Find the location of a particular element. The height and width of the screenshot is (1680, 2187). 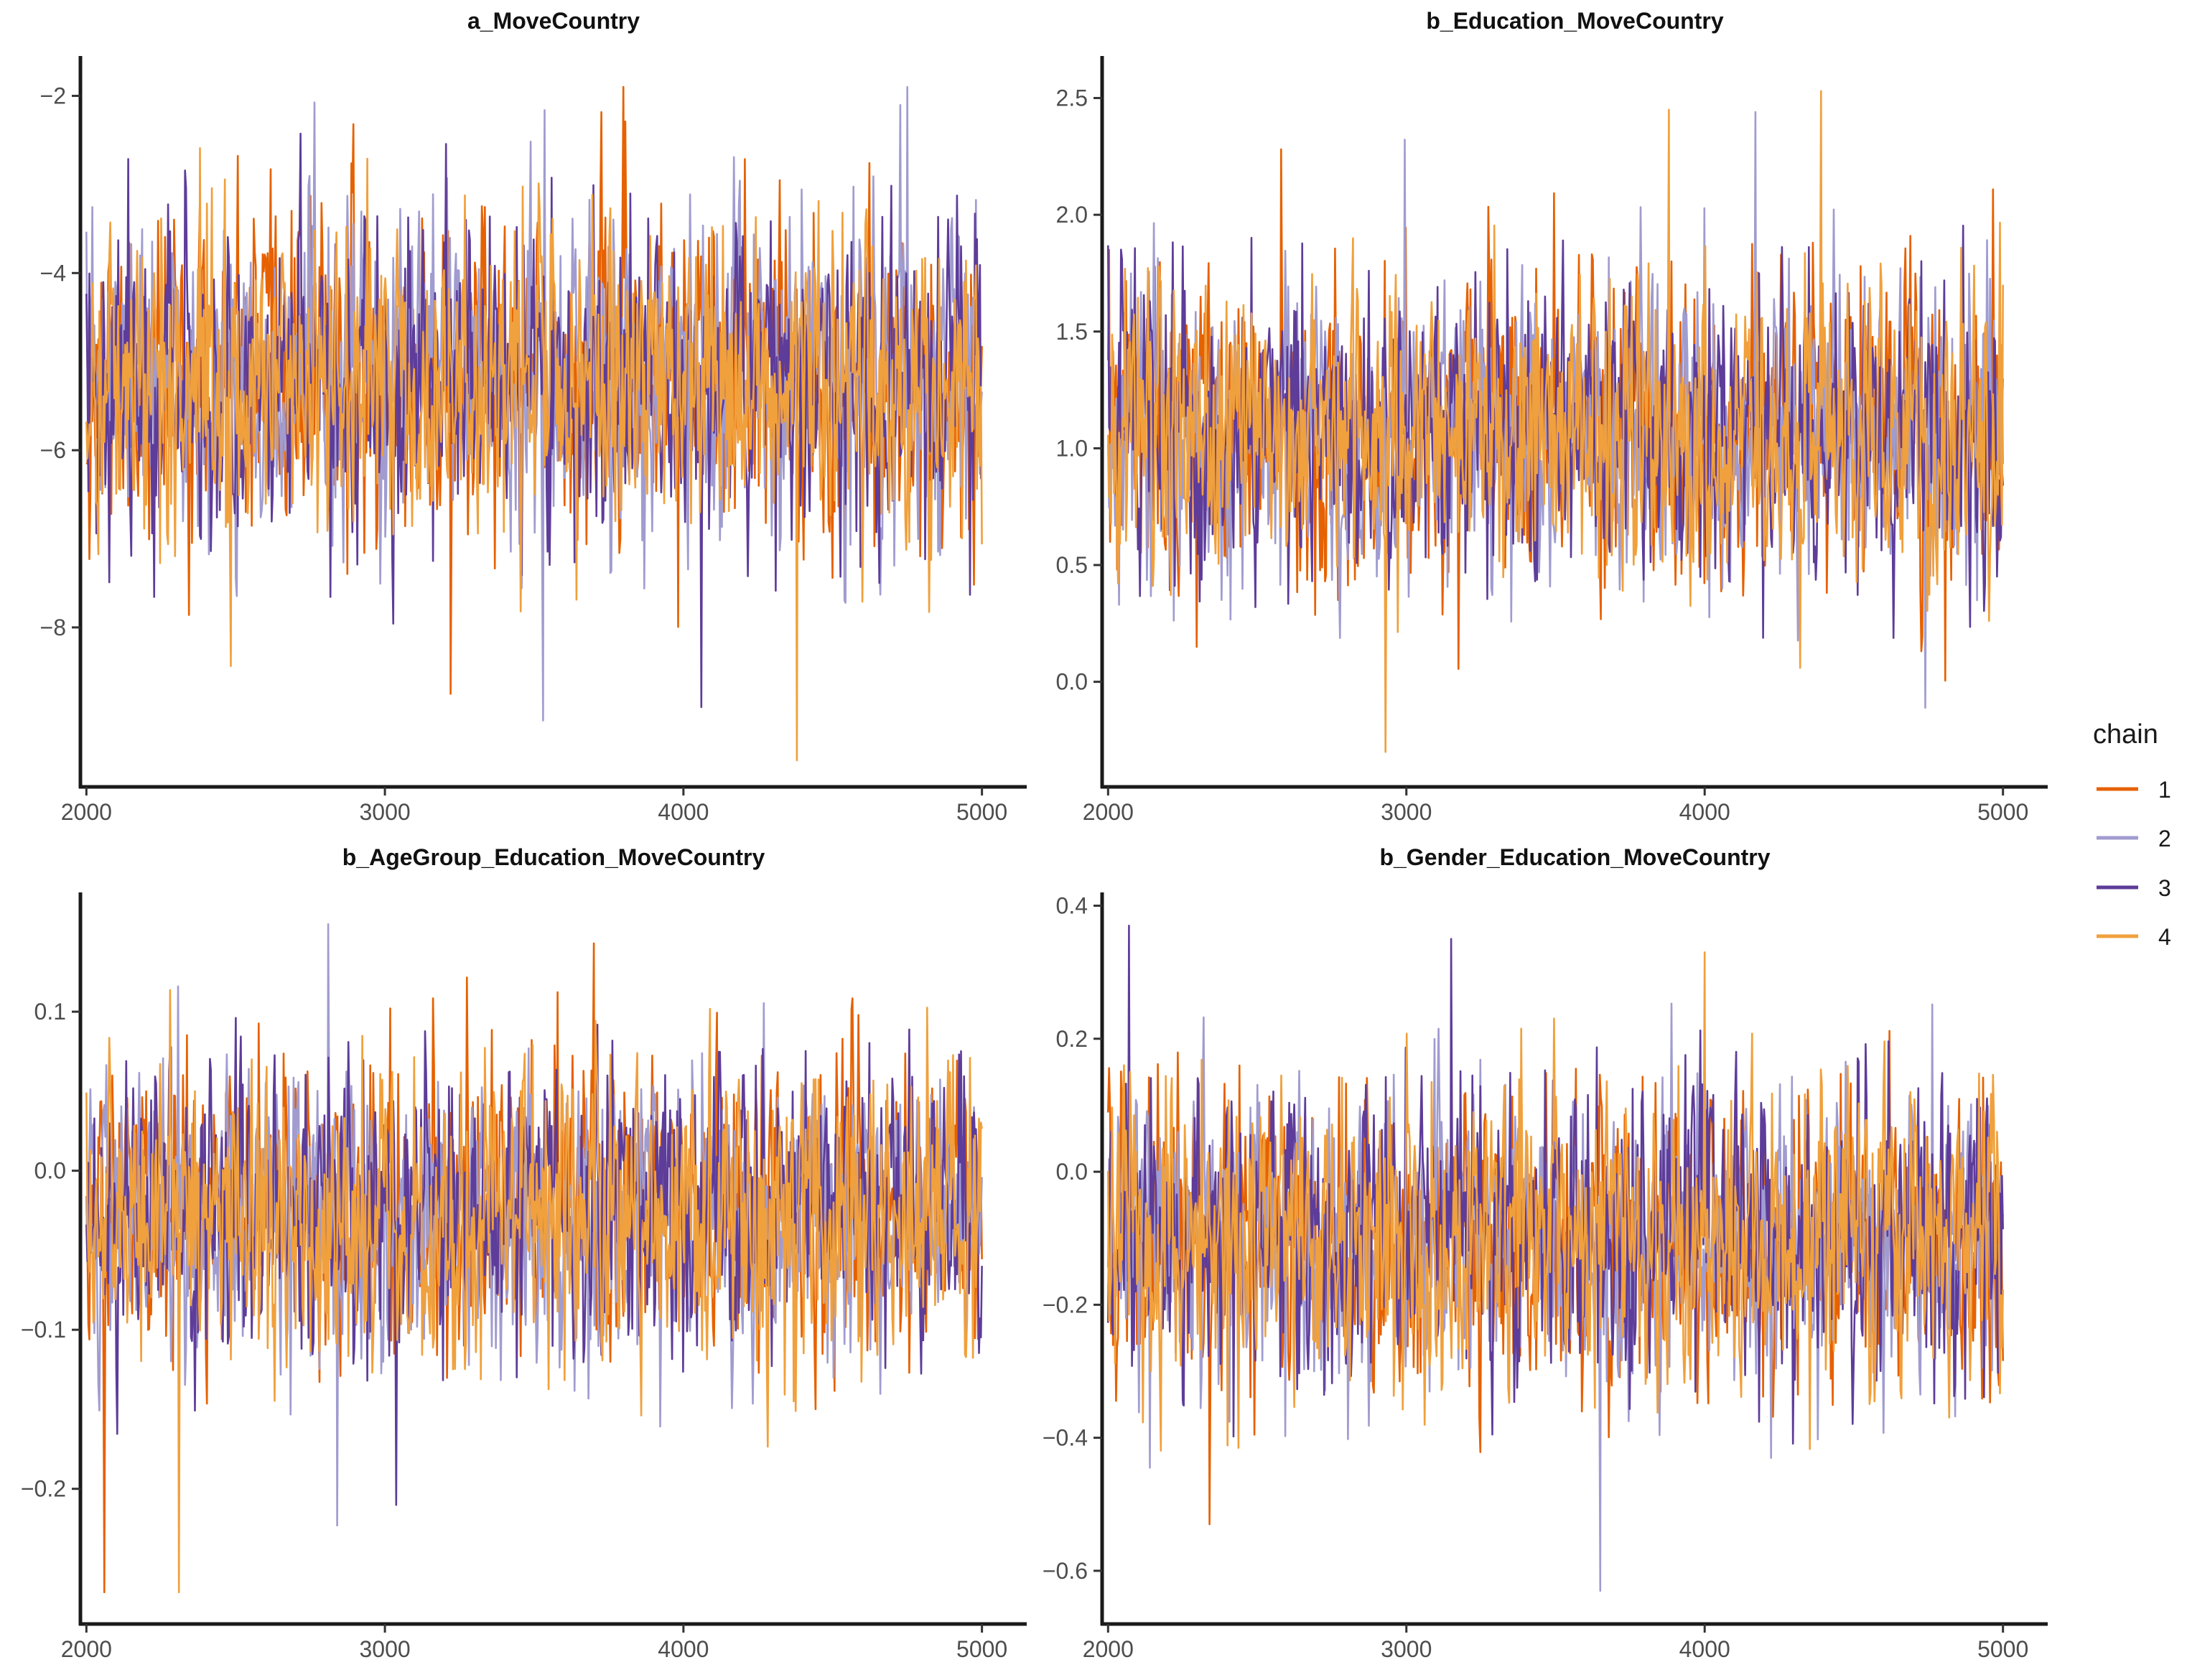

y-tick-label-b-agegroup-education-move-country: −0.1 is located at coordinates (43, 1330).